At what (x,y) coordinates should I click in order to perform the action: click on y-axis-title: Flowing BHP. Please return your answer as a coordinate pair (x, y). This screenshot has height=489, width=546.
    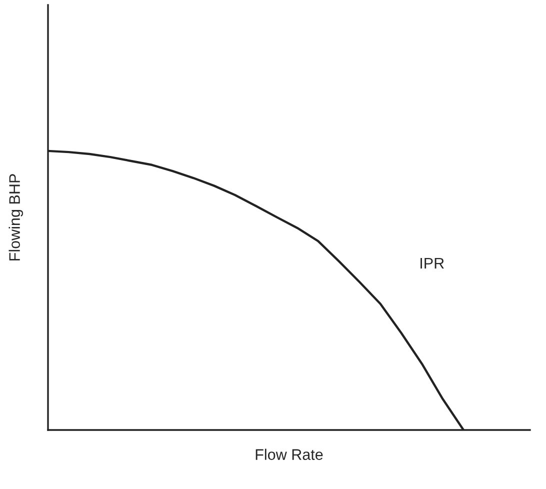
    Looking at the image, I should click on (15, 217).